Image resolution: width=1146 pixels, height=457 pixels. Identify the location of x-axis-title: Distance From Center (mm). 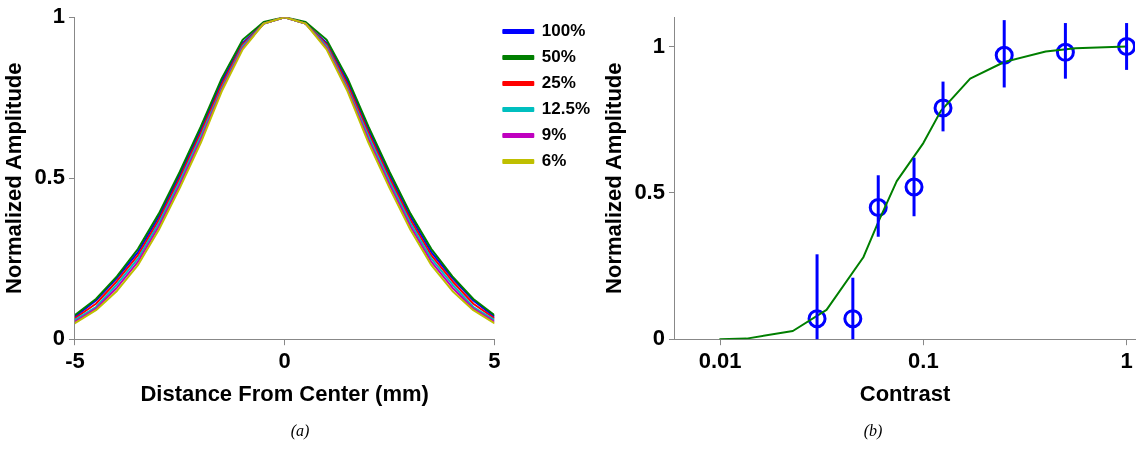
(284, 393).